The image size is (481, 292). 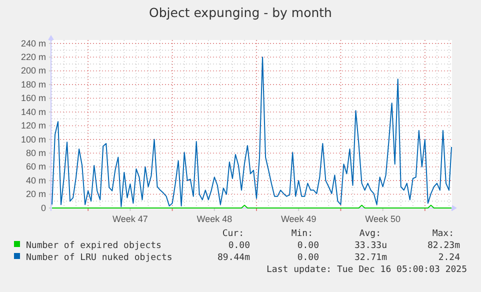 I want to click on text: Min:, so click(x=302, y=234).